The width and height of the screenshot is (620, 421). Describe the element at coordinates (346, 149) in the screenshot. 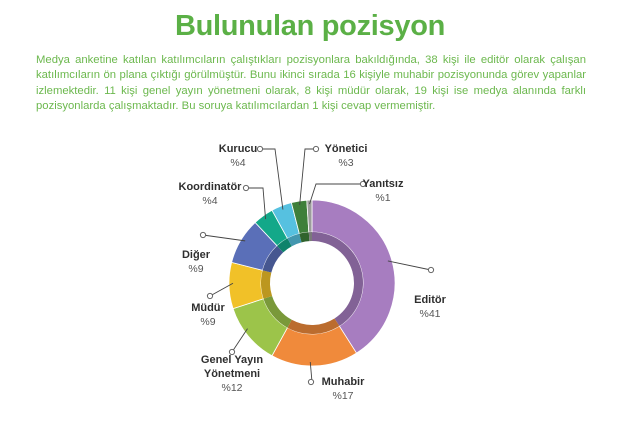

I see `slice-label-yonetici: Yönetici` at that location.